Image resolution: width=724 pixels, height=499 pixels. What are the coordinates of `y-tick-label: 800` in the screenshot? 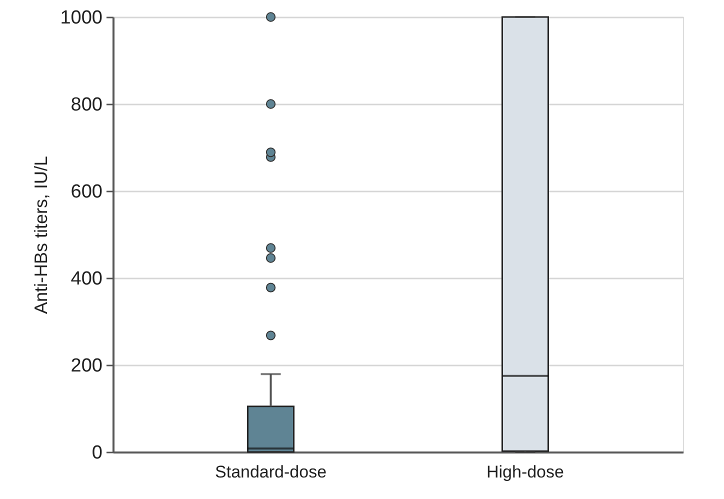 It's located at (86, 105).